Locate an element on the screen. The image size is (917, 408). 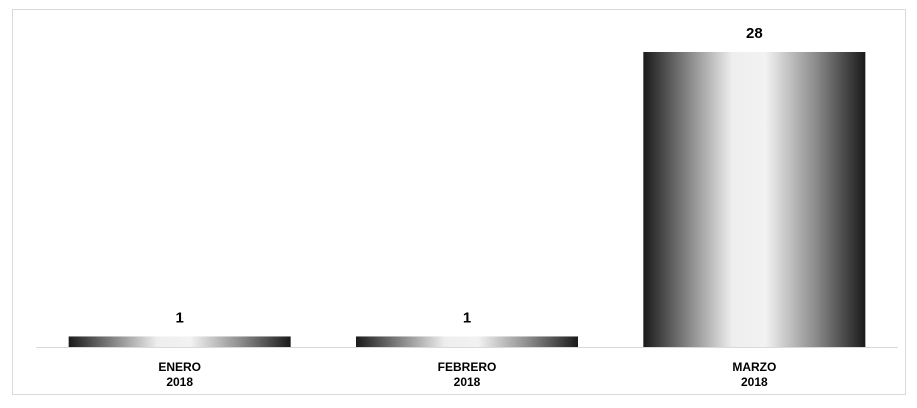
x-tick-label-month: MARZO is located at coordinates (754, 367).